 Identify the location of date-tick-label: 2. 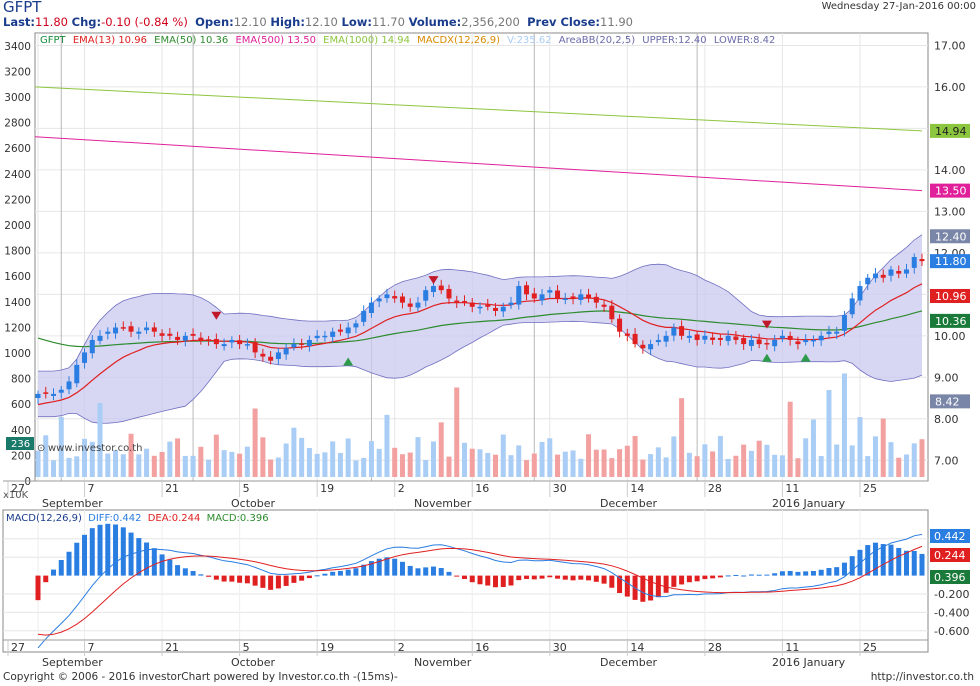
(401, 488).